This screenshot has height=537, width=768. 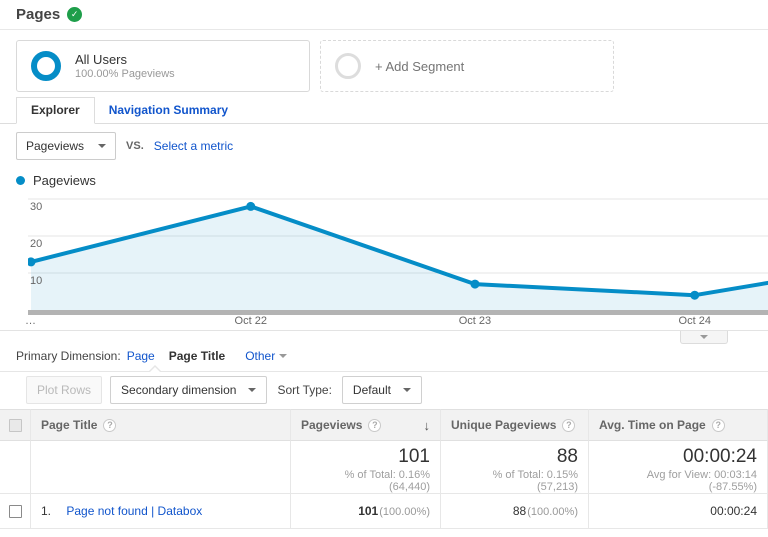 I want to click on report-header: Pages ✓, so click(x=384, y=15).